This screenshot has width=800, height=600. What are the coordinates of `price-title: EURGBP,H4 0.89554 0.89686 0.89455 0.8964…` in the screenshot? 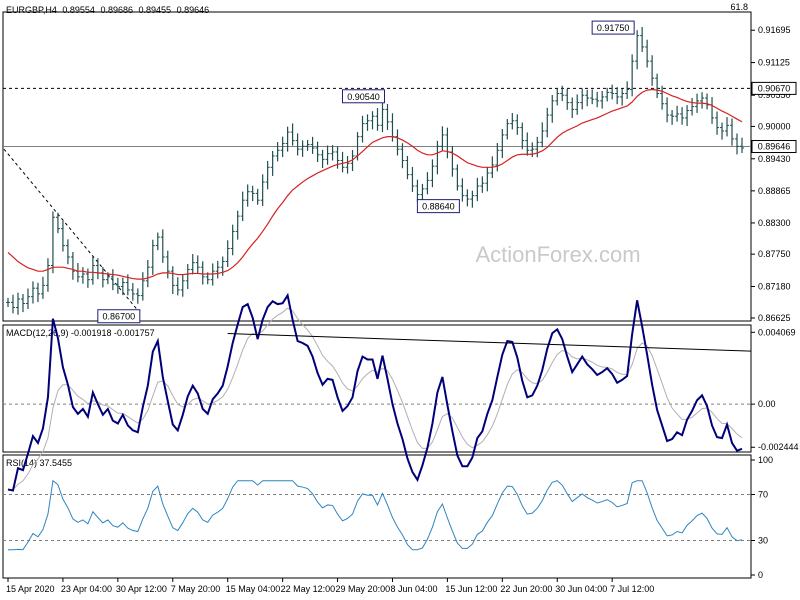 It's located at (107, 10).